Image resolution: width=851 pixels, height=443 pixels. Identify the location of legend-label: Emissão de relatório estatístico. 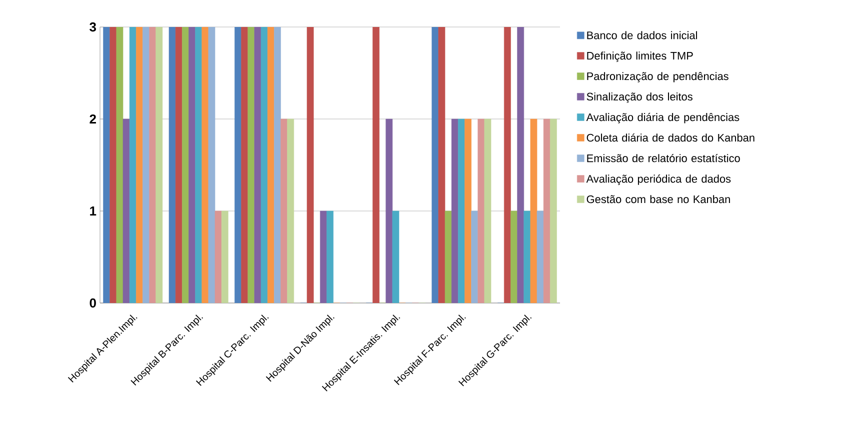
(663, 158).